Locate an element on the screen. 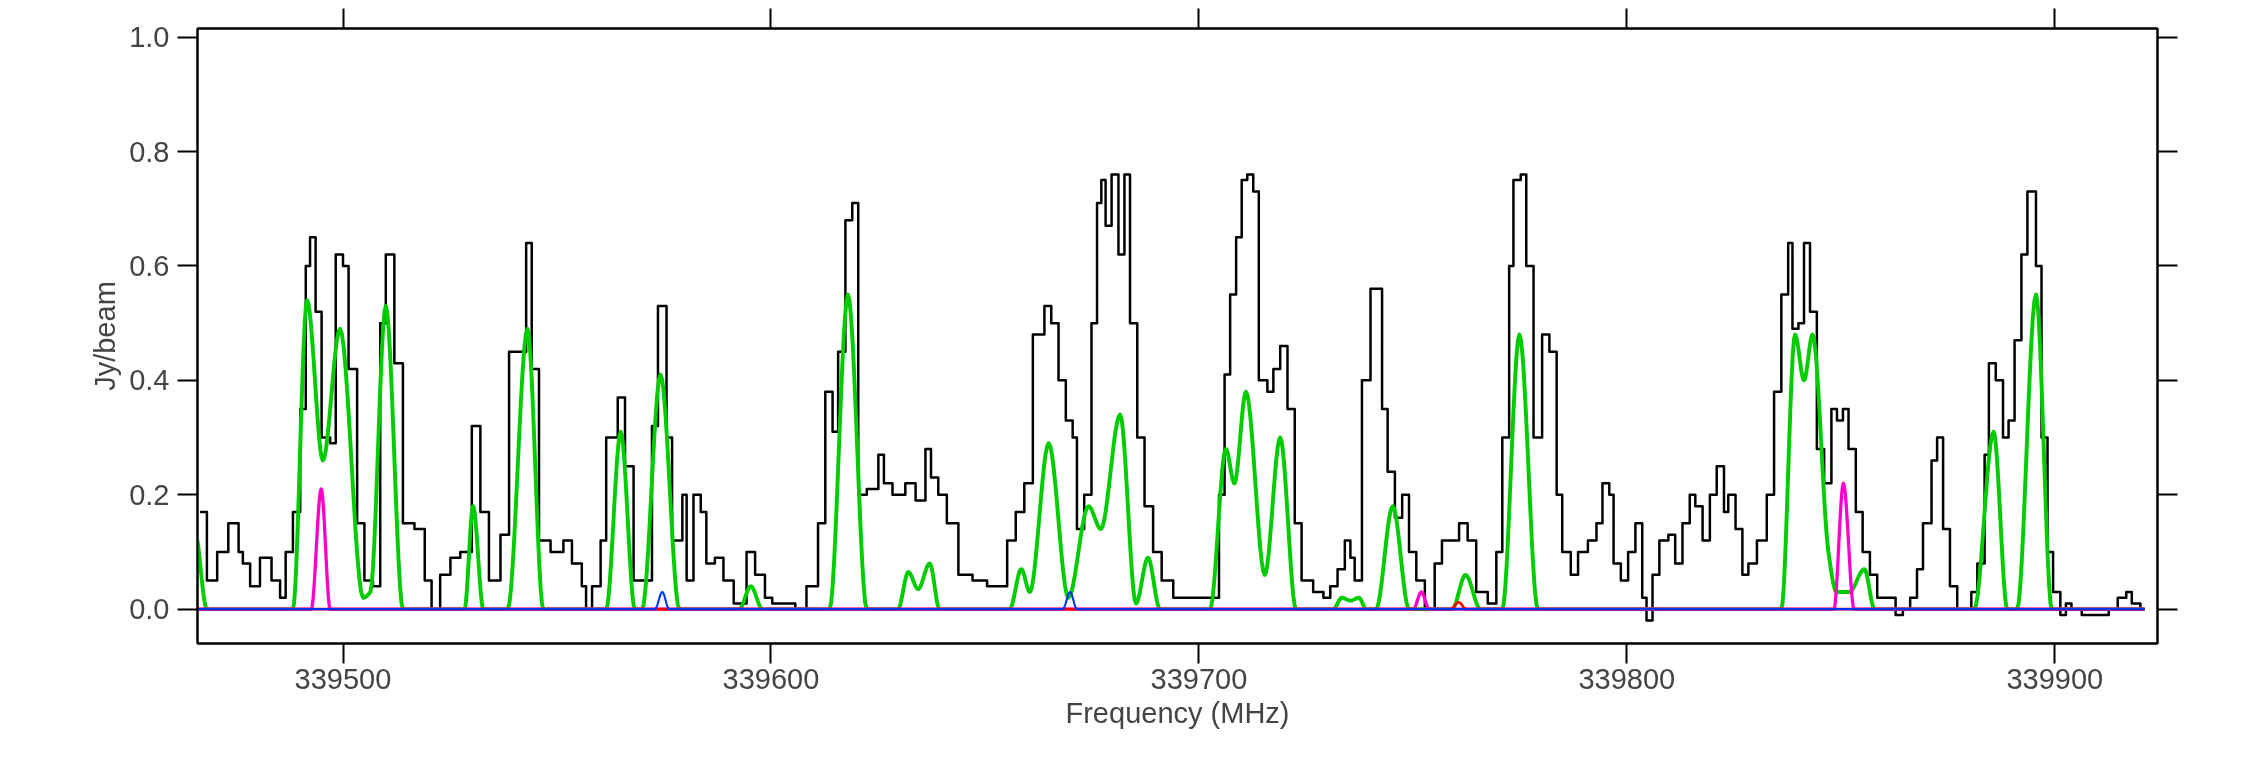  y-tick-label: 0.4 is located at coordinates (149, 380).